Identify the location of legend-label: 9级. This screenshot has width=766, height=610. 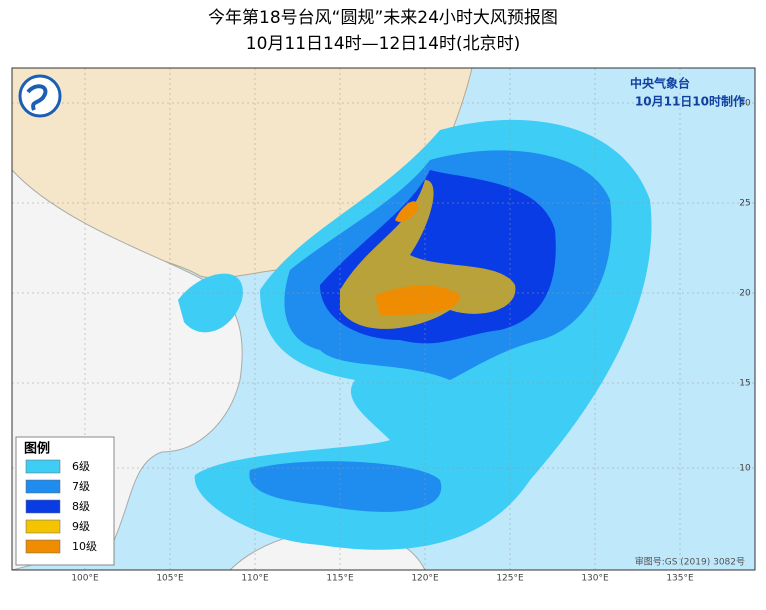
(81, 526).